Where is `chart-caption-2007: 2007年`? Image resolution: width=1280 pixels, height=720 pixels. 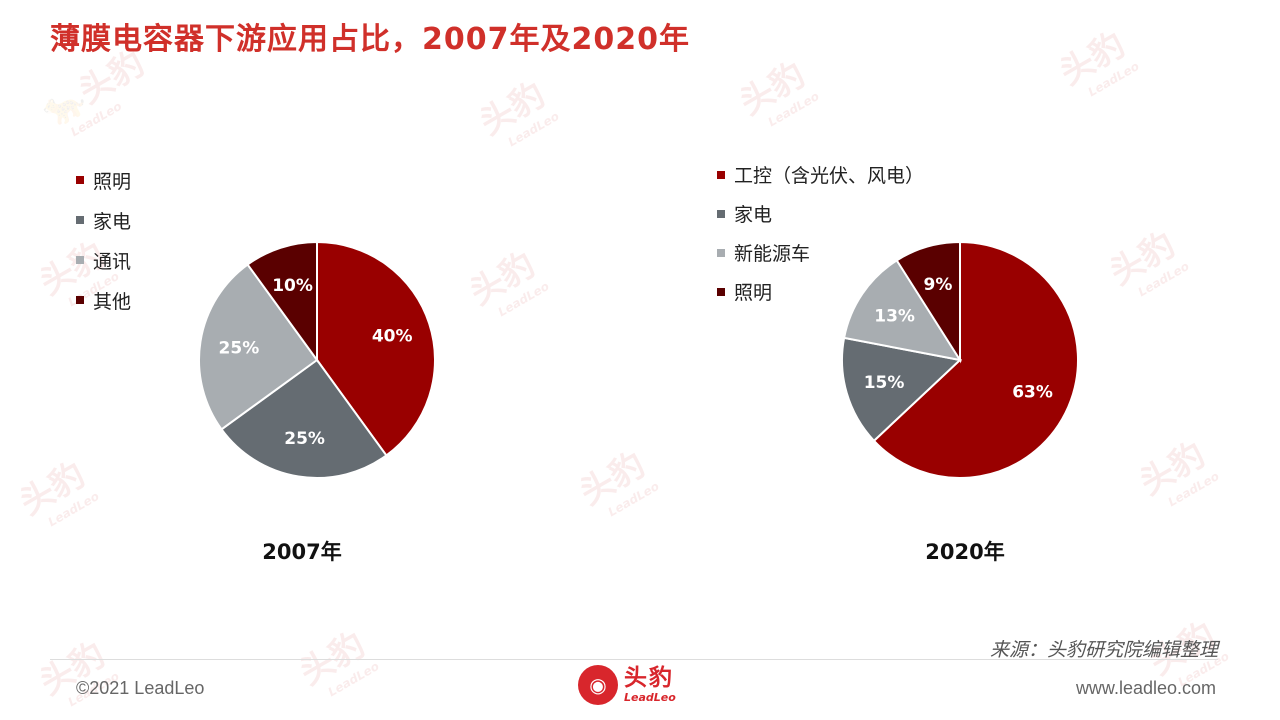 chart-caption-2007: 2007年 is located at coordinates (302, 552).